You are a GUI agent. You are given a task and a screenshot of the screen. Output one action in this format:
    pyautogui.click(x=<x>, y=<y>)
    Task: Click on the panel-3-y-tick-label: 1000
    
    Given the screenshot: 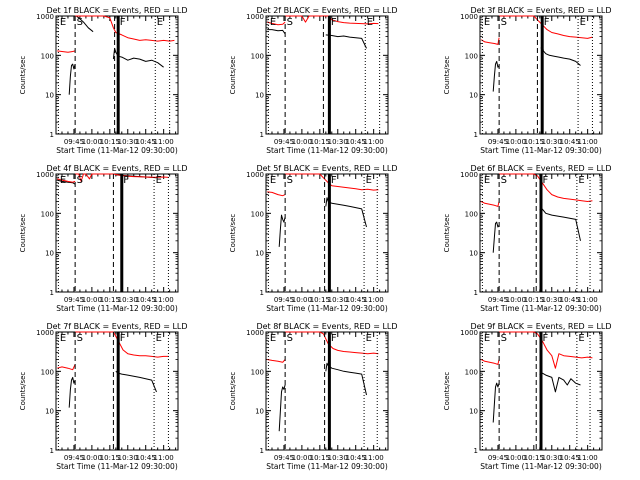 What is the action you would take?
    pyautogui.click(x=469, y=17)
    